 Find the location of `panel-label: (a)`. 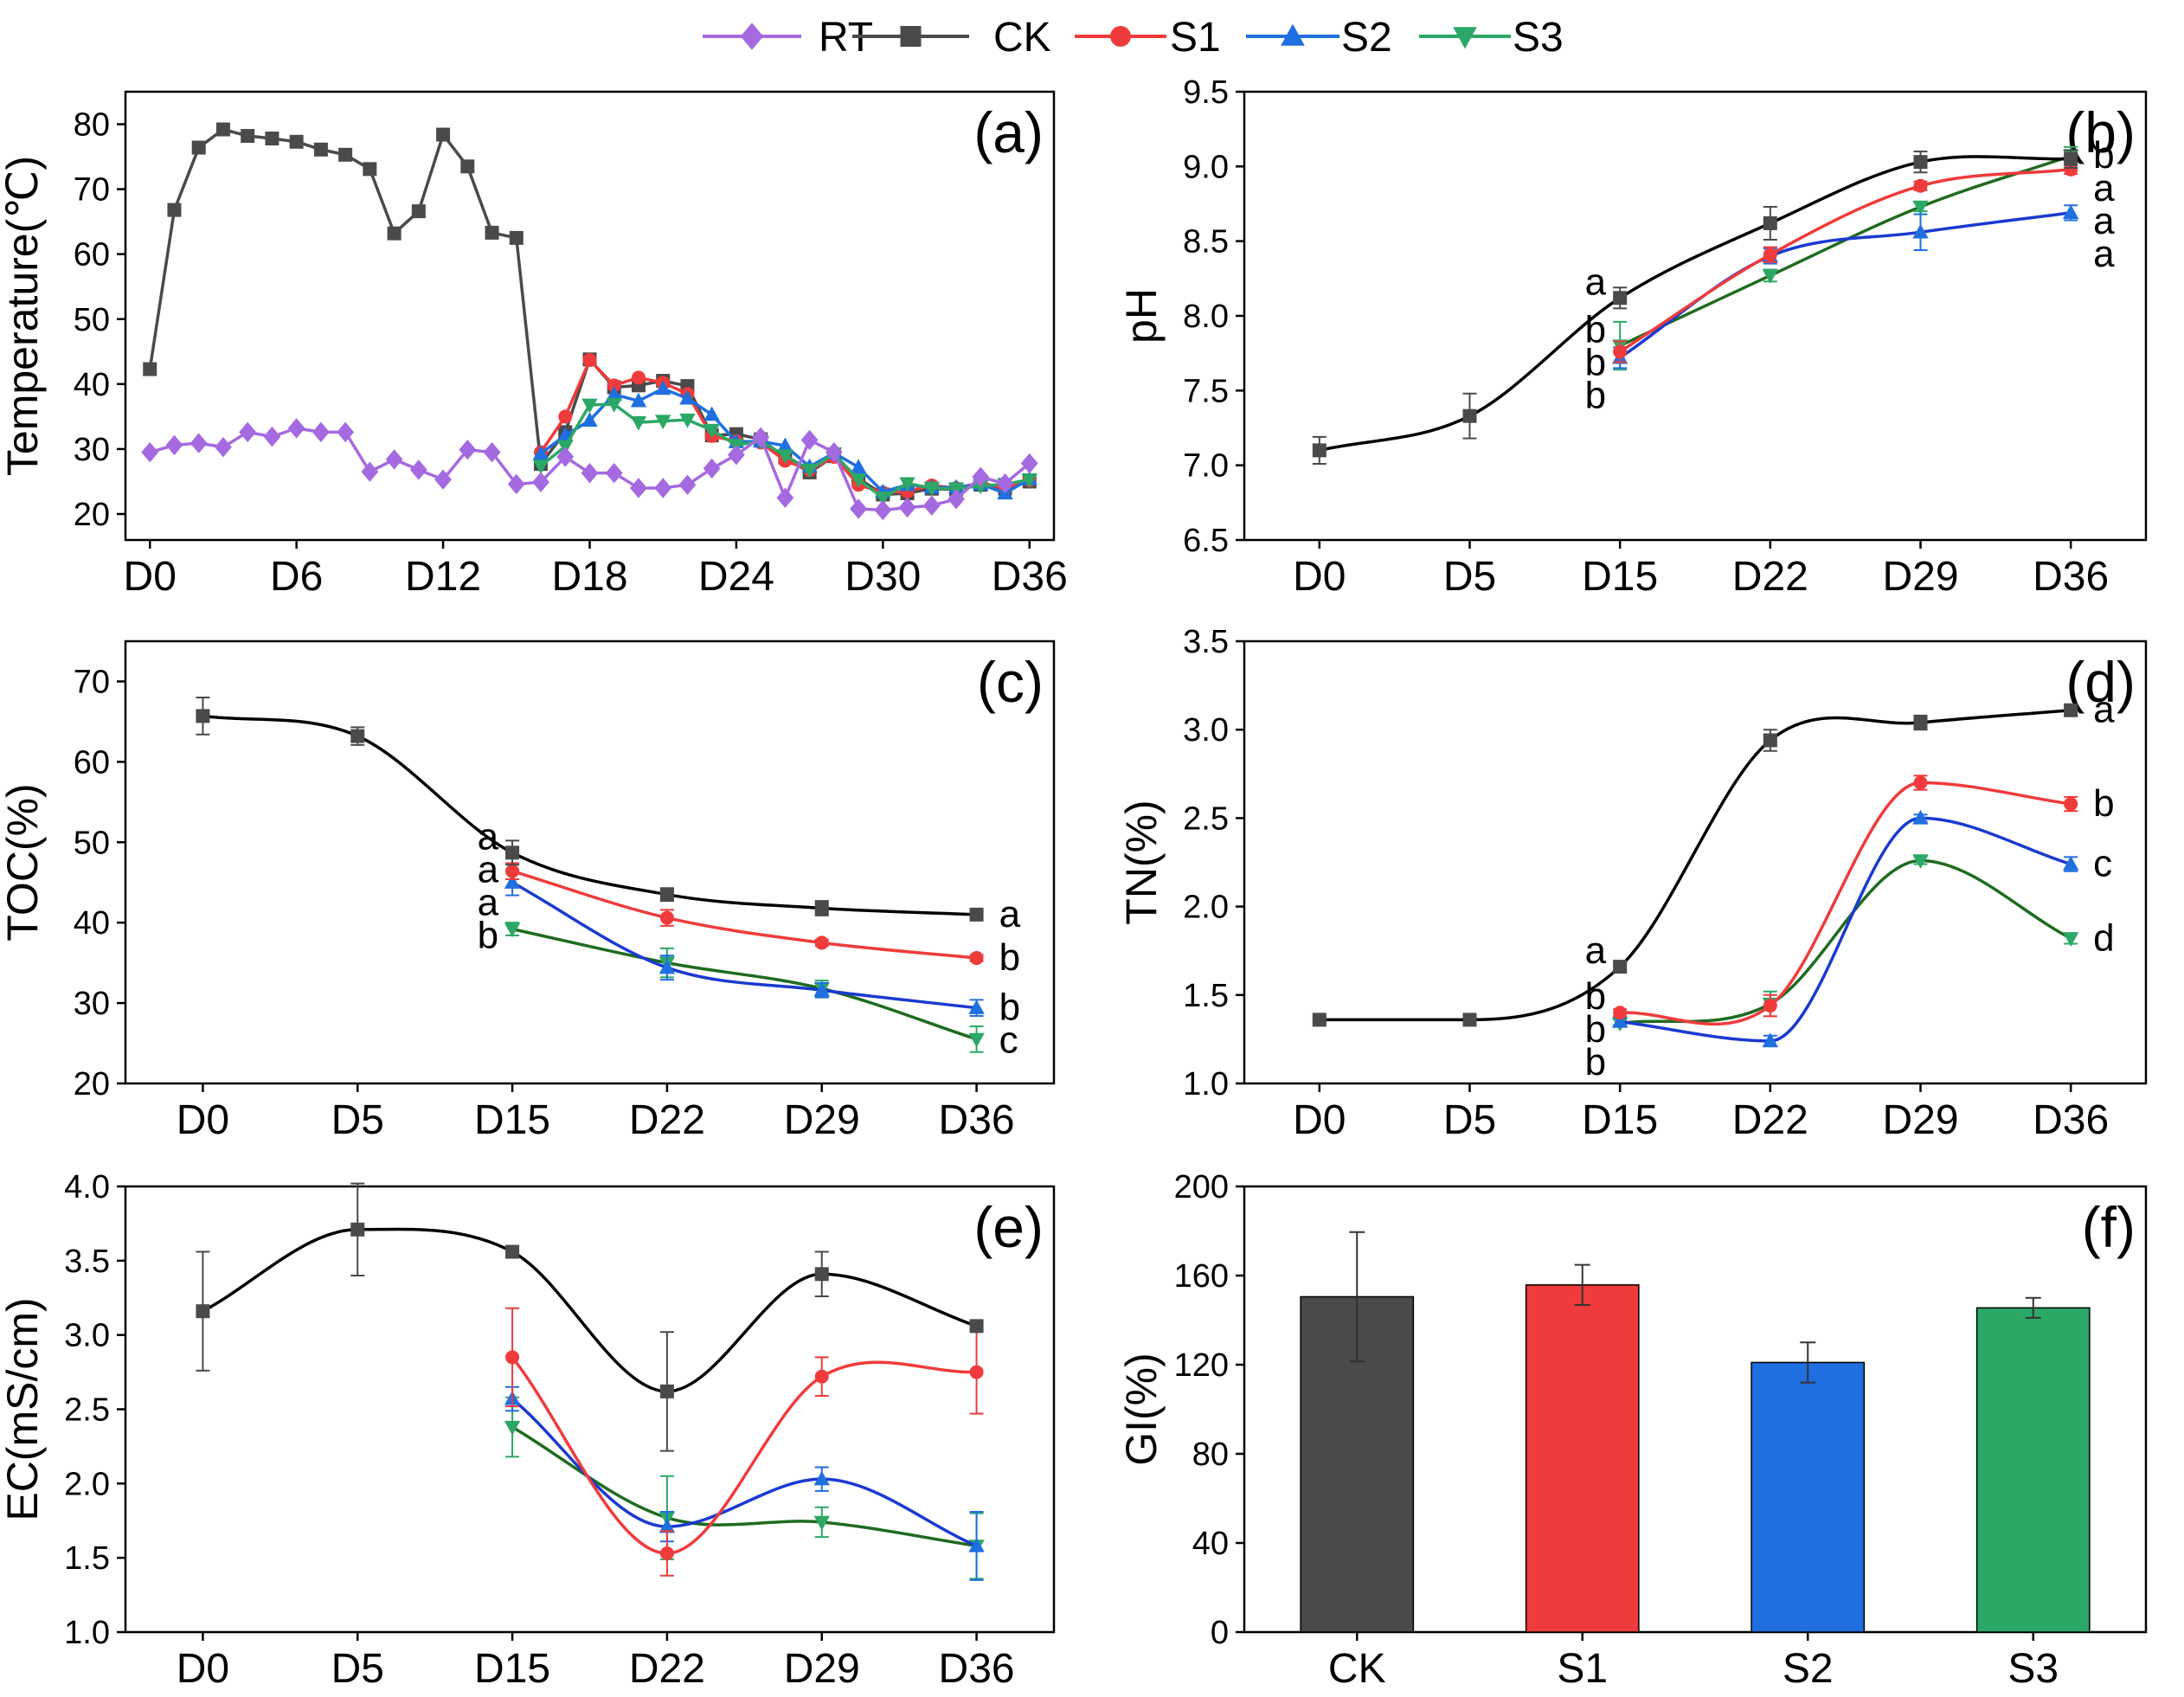

panel-label: (a) is located at coordinates (1008, 132).